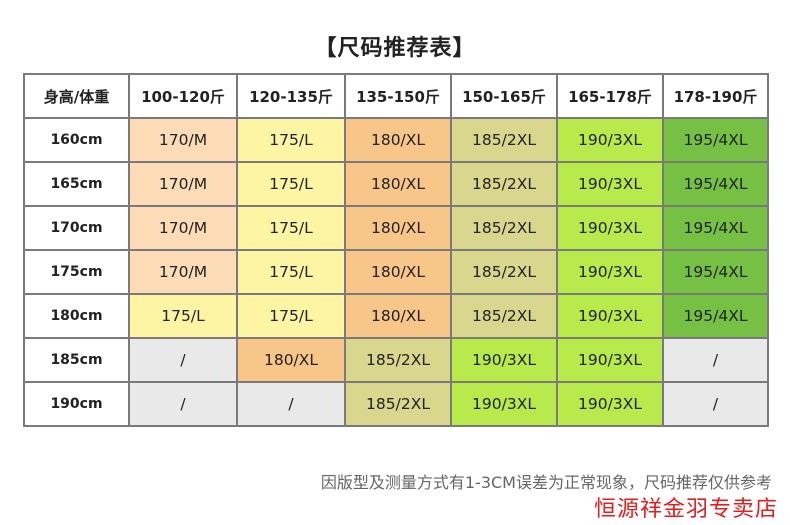 This screenshot has height=525, width=790. I want to click on table-row: 190cm //185/2XL 190/3XL 190/3XL /, so click(396, 404).